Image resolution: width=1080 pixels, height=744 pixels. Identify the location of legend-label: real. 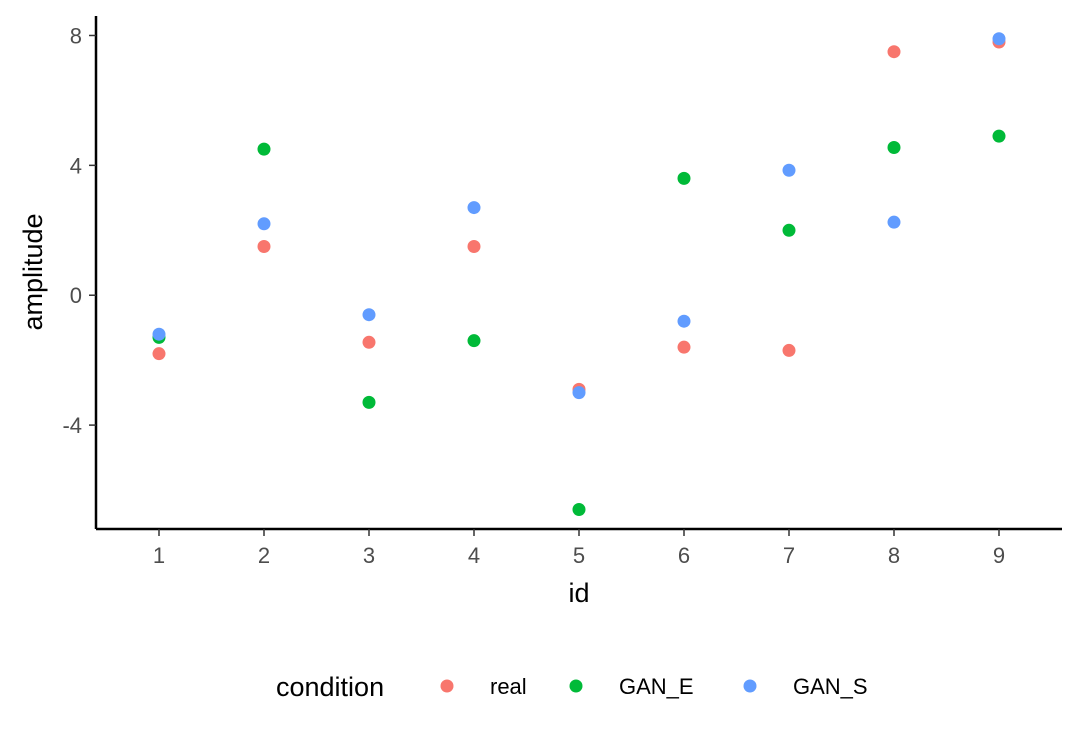
(508, 686).